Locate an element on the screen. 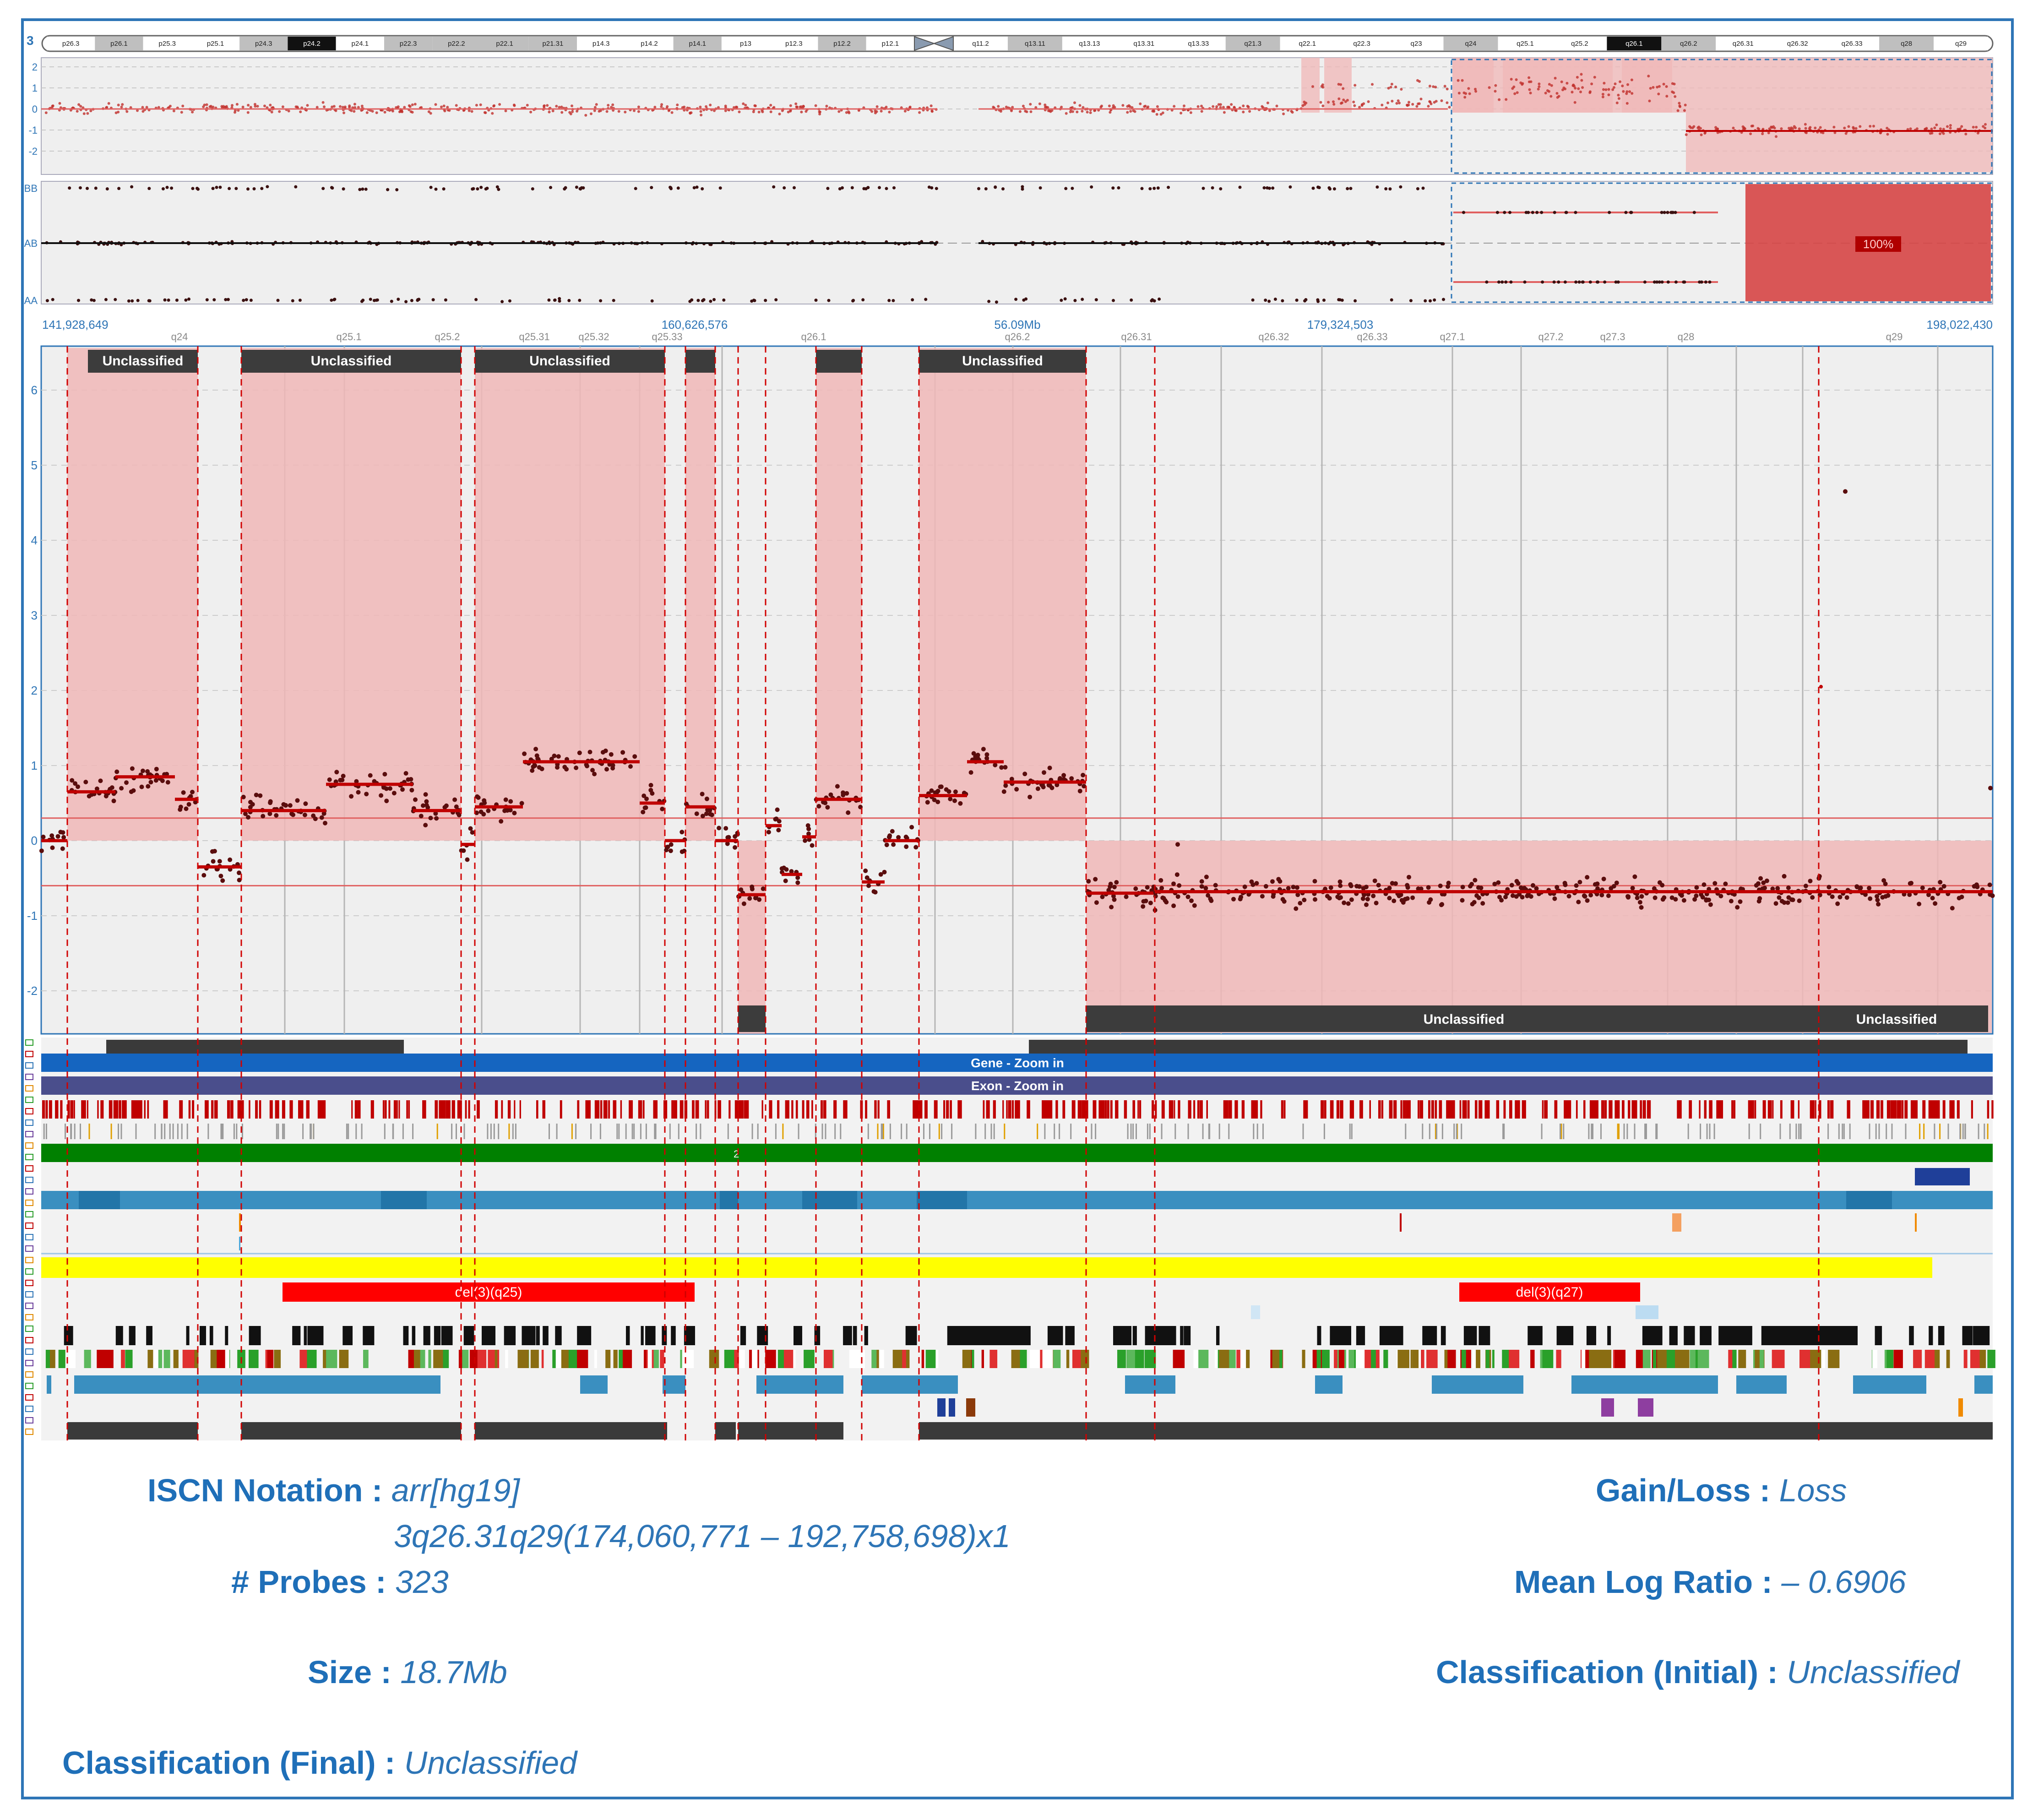 The image size is (2033, 1820). classification-initial-label: Classification (Initial) : is located at coordinates (1607, 1672).